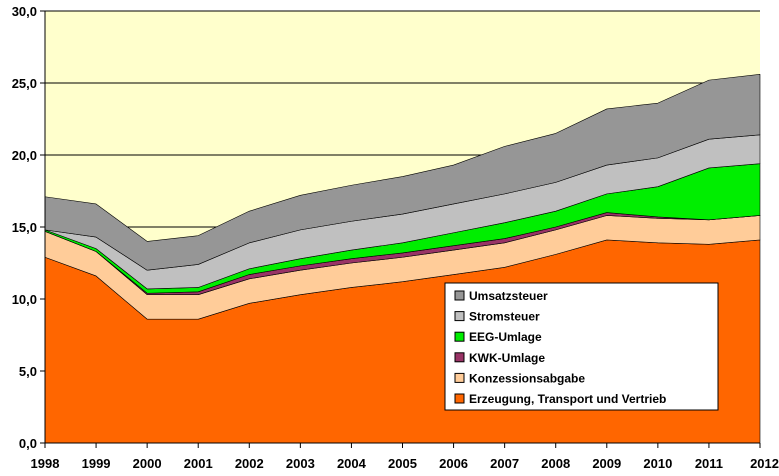 This screenshot has height=476, width=779. I want to click on x-tick-label: 2000, so click(147, 463).